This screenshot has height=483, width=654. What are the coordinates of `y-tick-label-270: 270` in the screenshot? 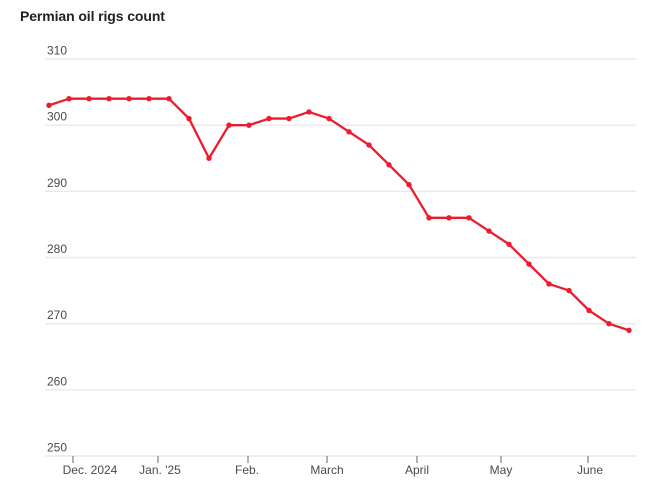 It's located at (57, 315).